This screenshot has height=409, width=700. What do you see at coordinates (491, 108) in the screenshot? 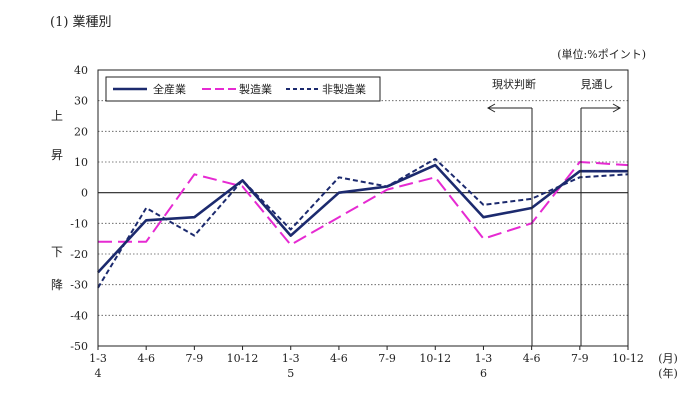
I see `current-arrow-head` at bounding box center [491, 108].